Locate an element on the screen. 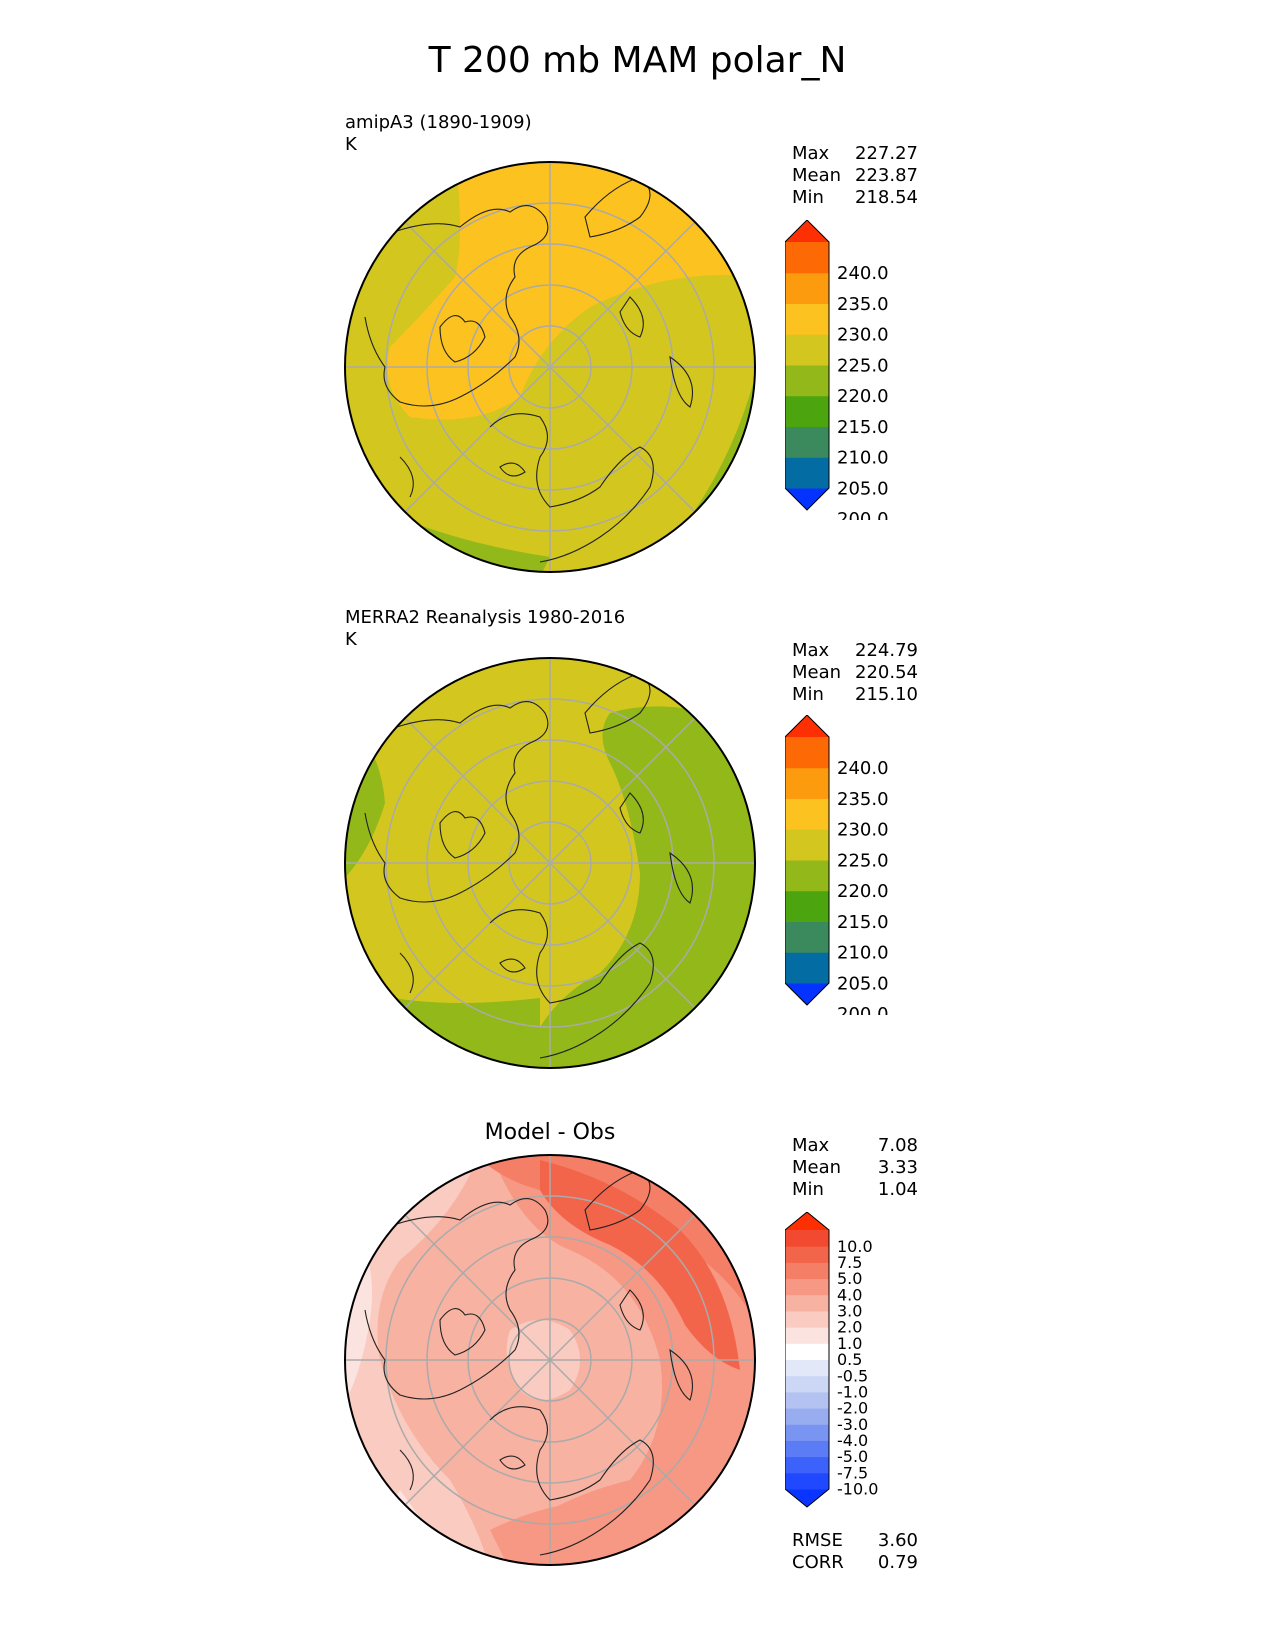 Image resolution: width=1275 pixels, height=1650 pixels. panel3-metrics: RMSE 3.60 CORR 0.79 is located at coordinates (855, 1552).